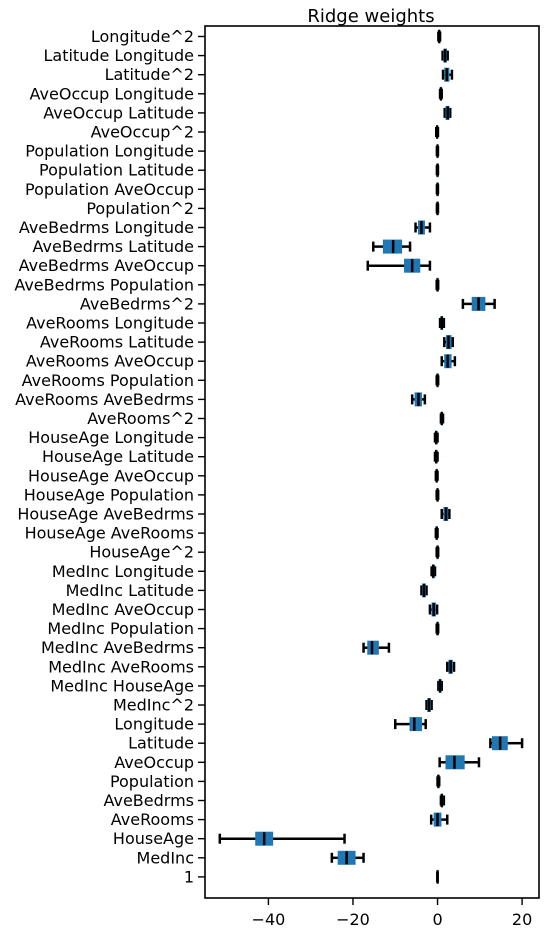 The image size is (546, 934). What do you see at coordinates (370, 16) in the screenshot?
I see `chart-title: Ridge weights` at bounding box center [370, 16].